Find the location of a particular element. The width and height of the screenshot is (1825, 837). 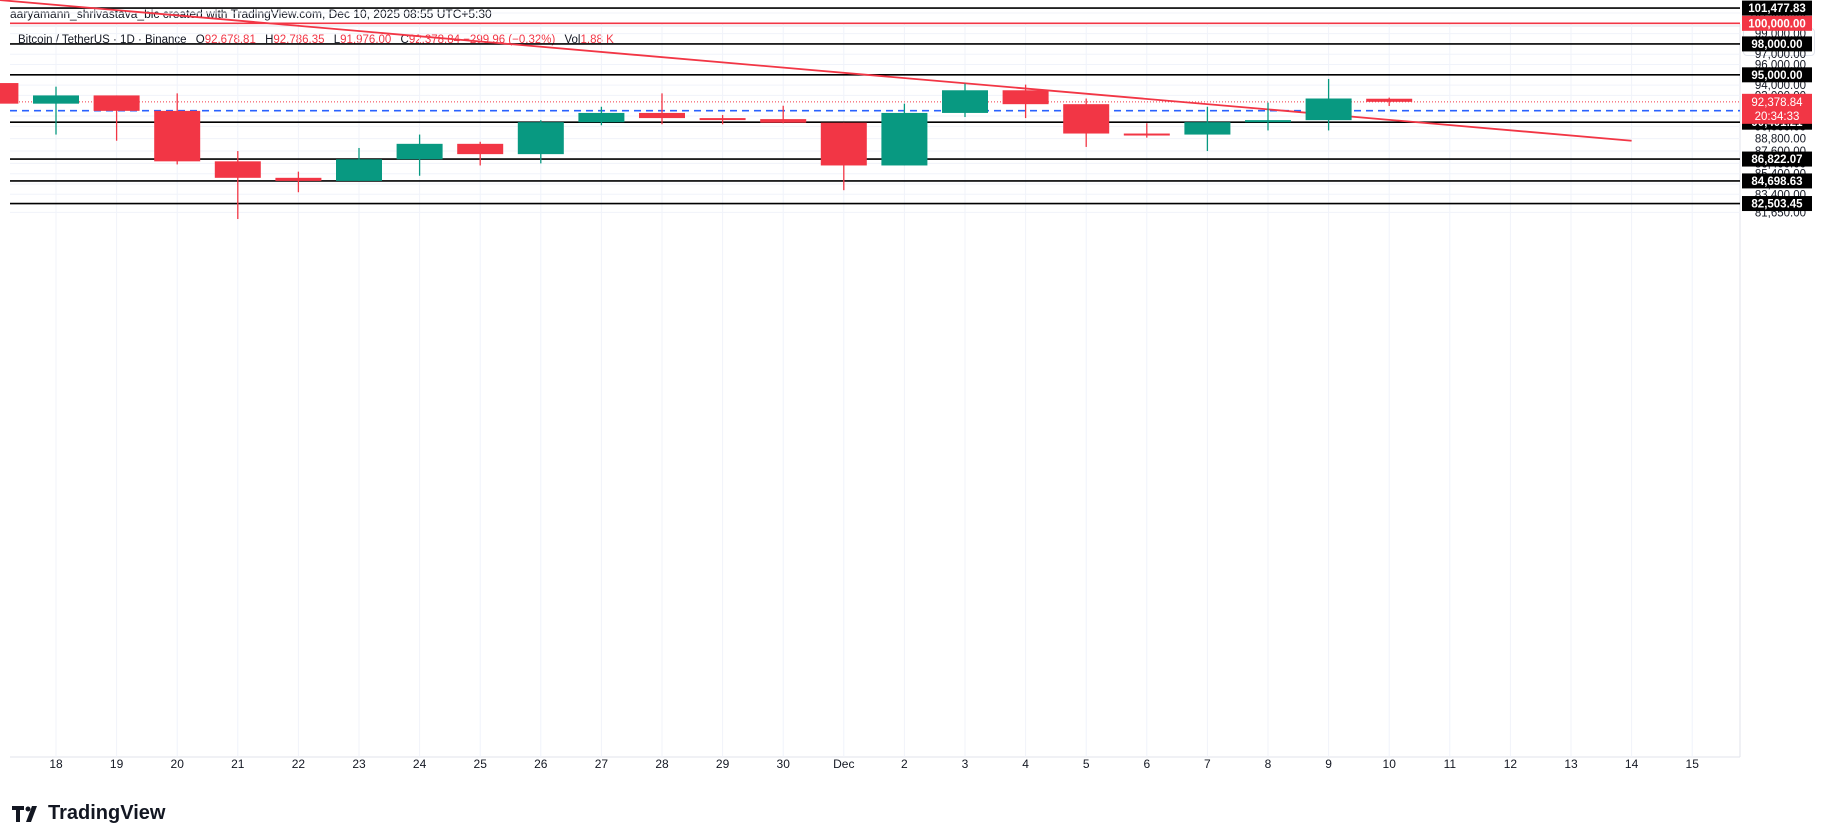

x-tick-label: 13 is located at coordinates (1571, 764).